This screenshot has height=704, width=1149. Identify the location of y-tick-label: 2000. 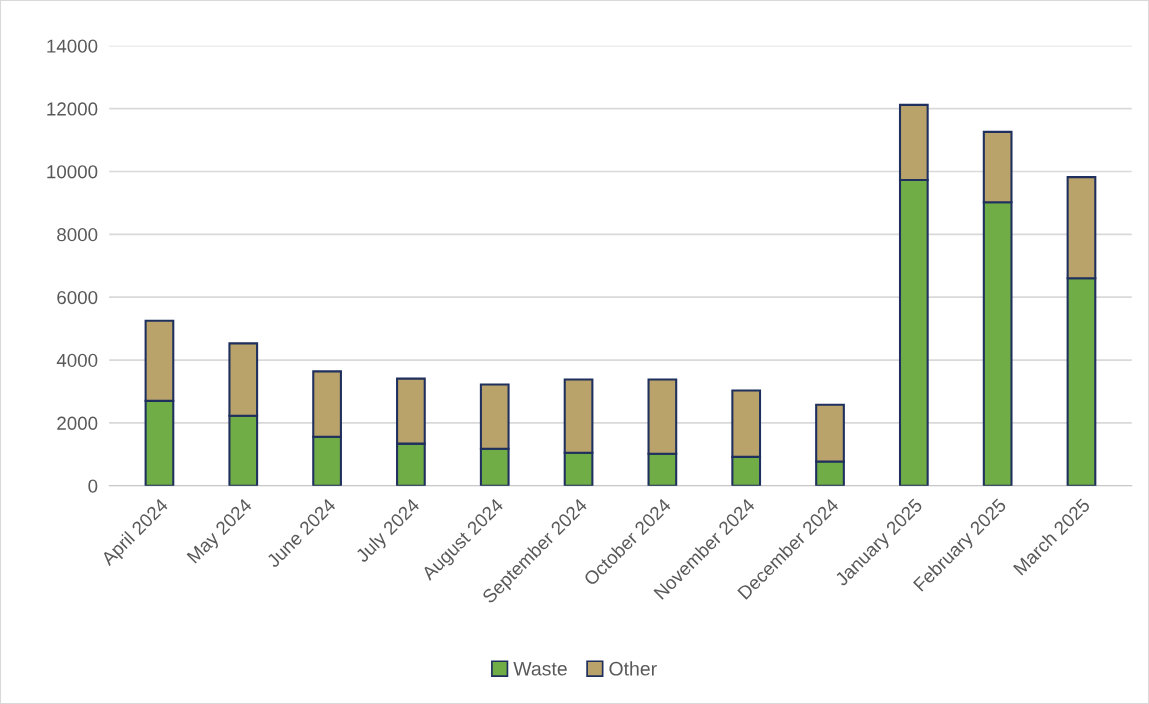
(77, 423).